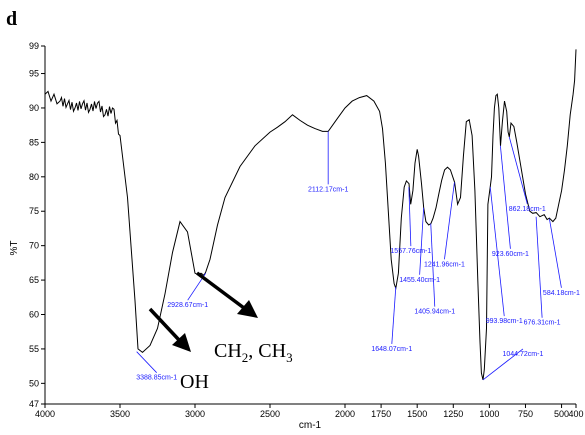  I want to click on ch-annotation-main-2: CH, so click(272, 351).